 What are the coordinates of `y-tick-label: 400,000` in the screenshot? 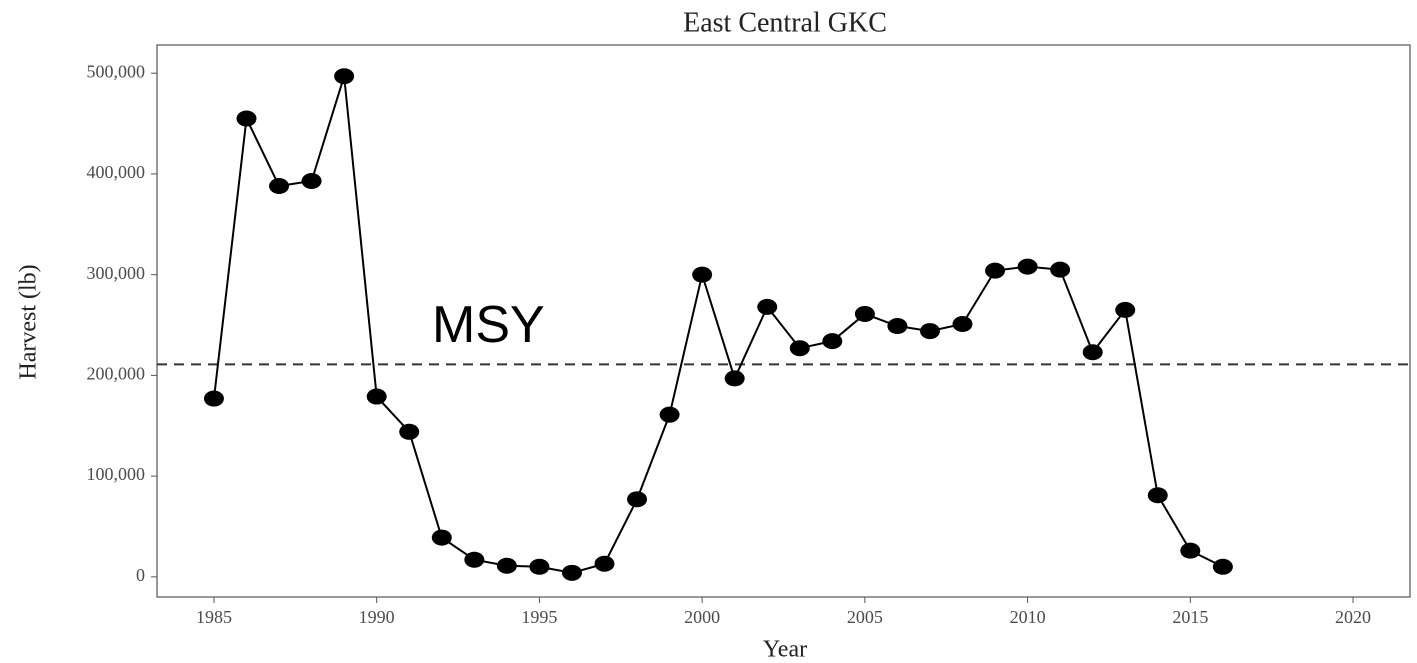 It's located at (116, 172).